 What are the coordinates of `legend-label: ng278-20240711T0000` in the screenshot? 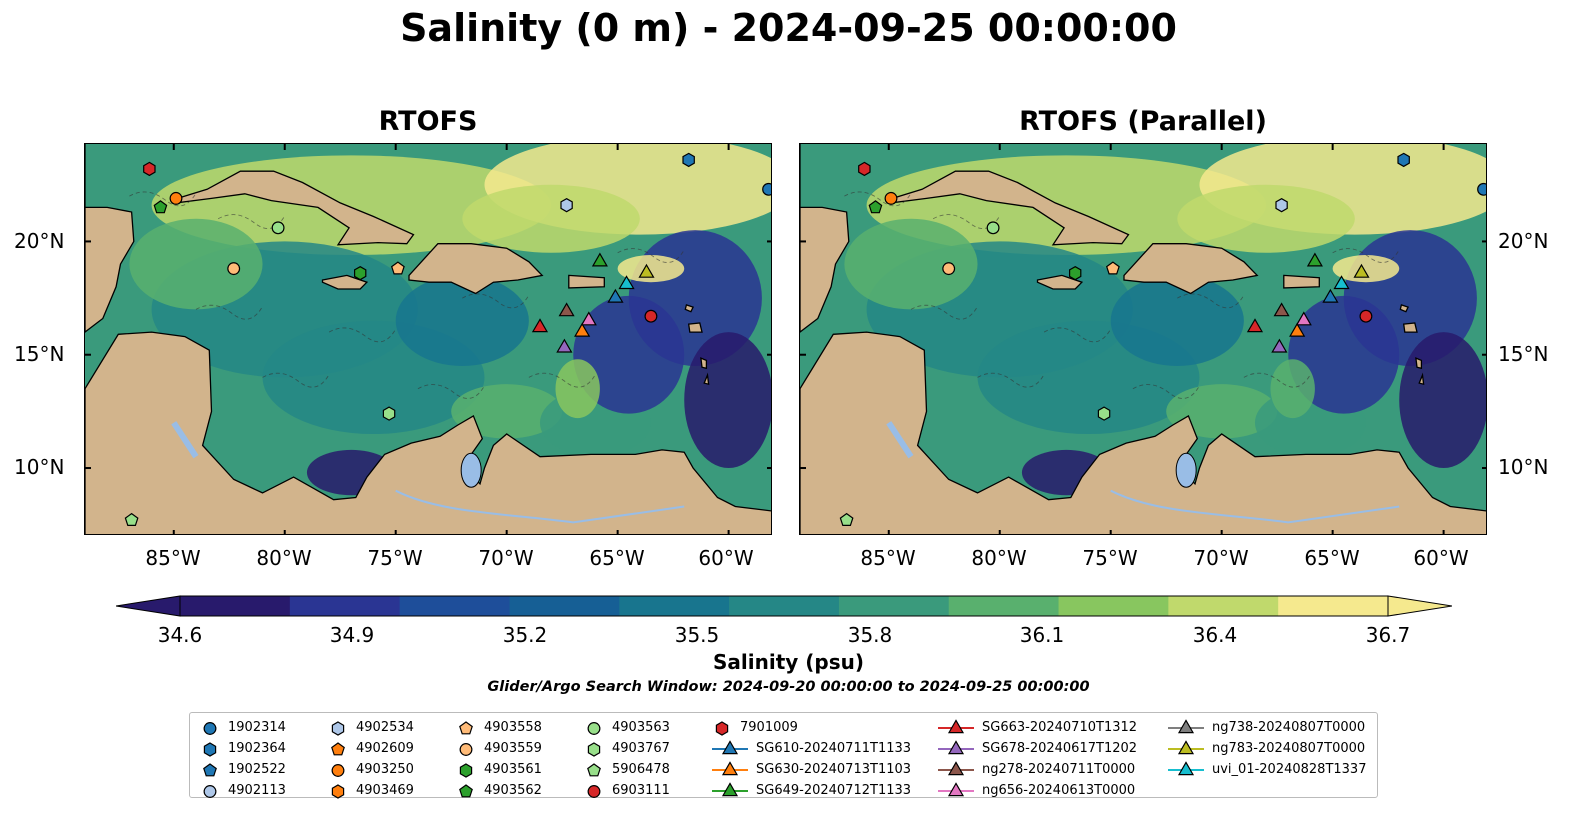 It's located at (1059, 769).